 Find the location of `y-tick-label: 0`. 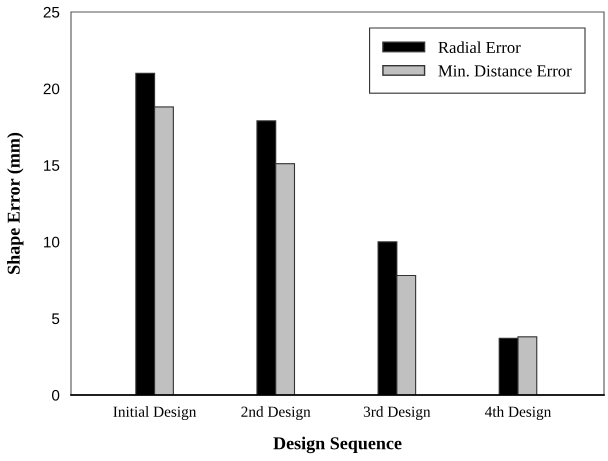

y-tick-label: 0 is located at coordinates (56, 395).